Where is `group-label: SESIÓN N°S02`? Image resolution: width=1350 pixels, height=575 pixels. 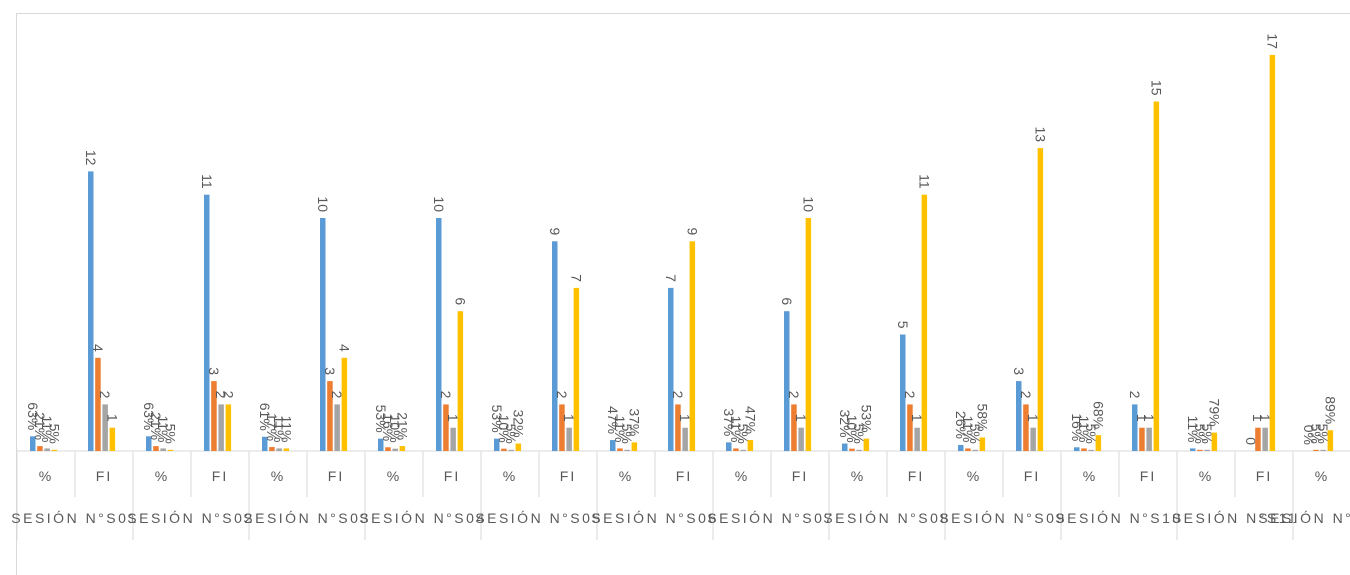 group-label: SESIÓN N°S02 is located at coordinates (190, 518).